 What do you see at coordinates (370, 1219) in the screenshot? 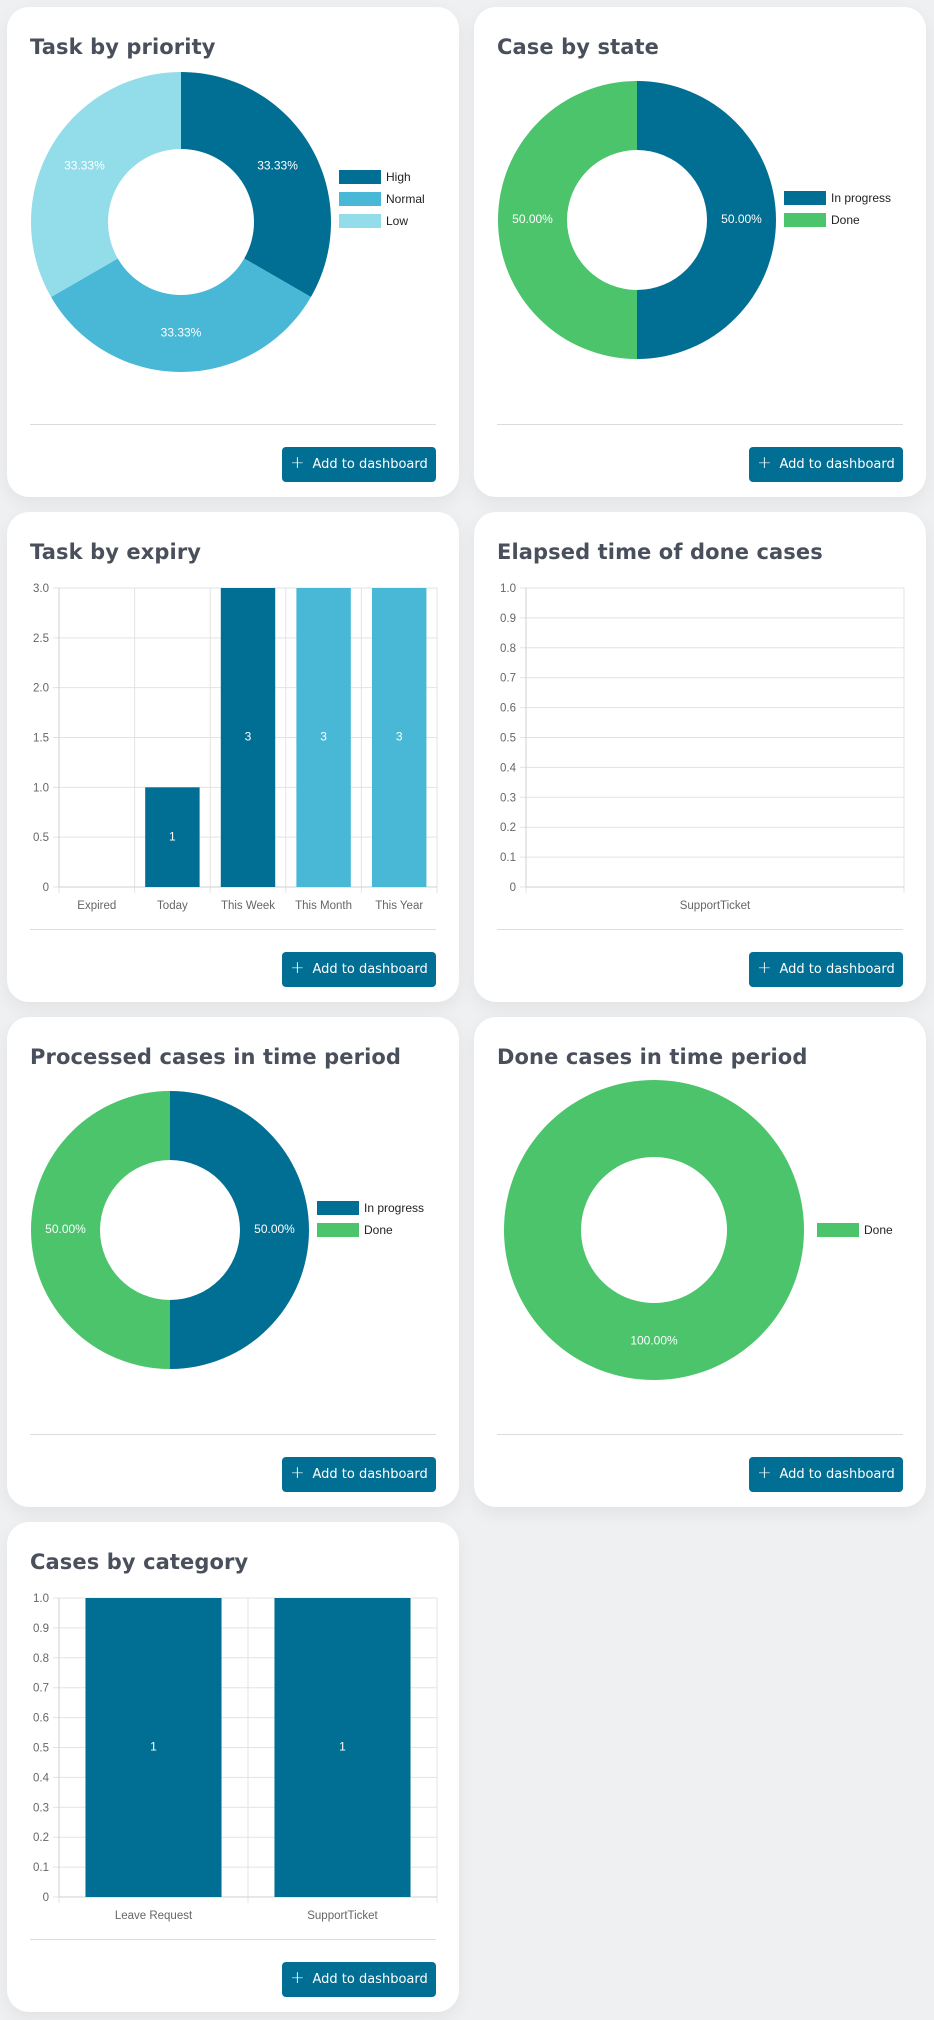
I see `legend: In progress Done` at bounding box center [370, 1219].